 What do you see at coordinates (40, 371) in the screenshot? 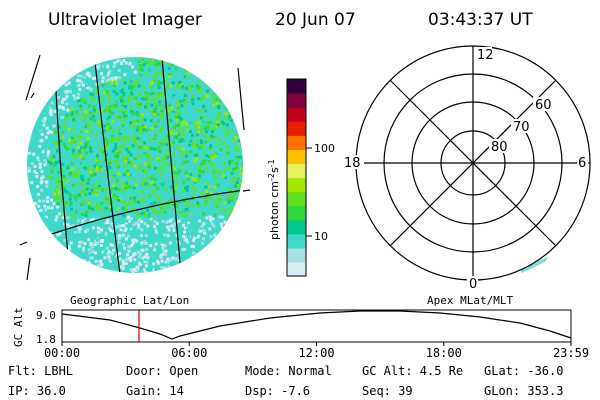
I see `info-flt: Flt: LBHL` at bounding box center [40, 371].